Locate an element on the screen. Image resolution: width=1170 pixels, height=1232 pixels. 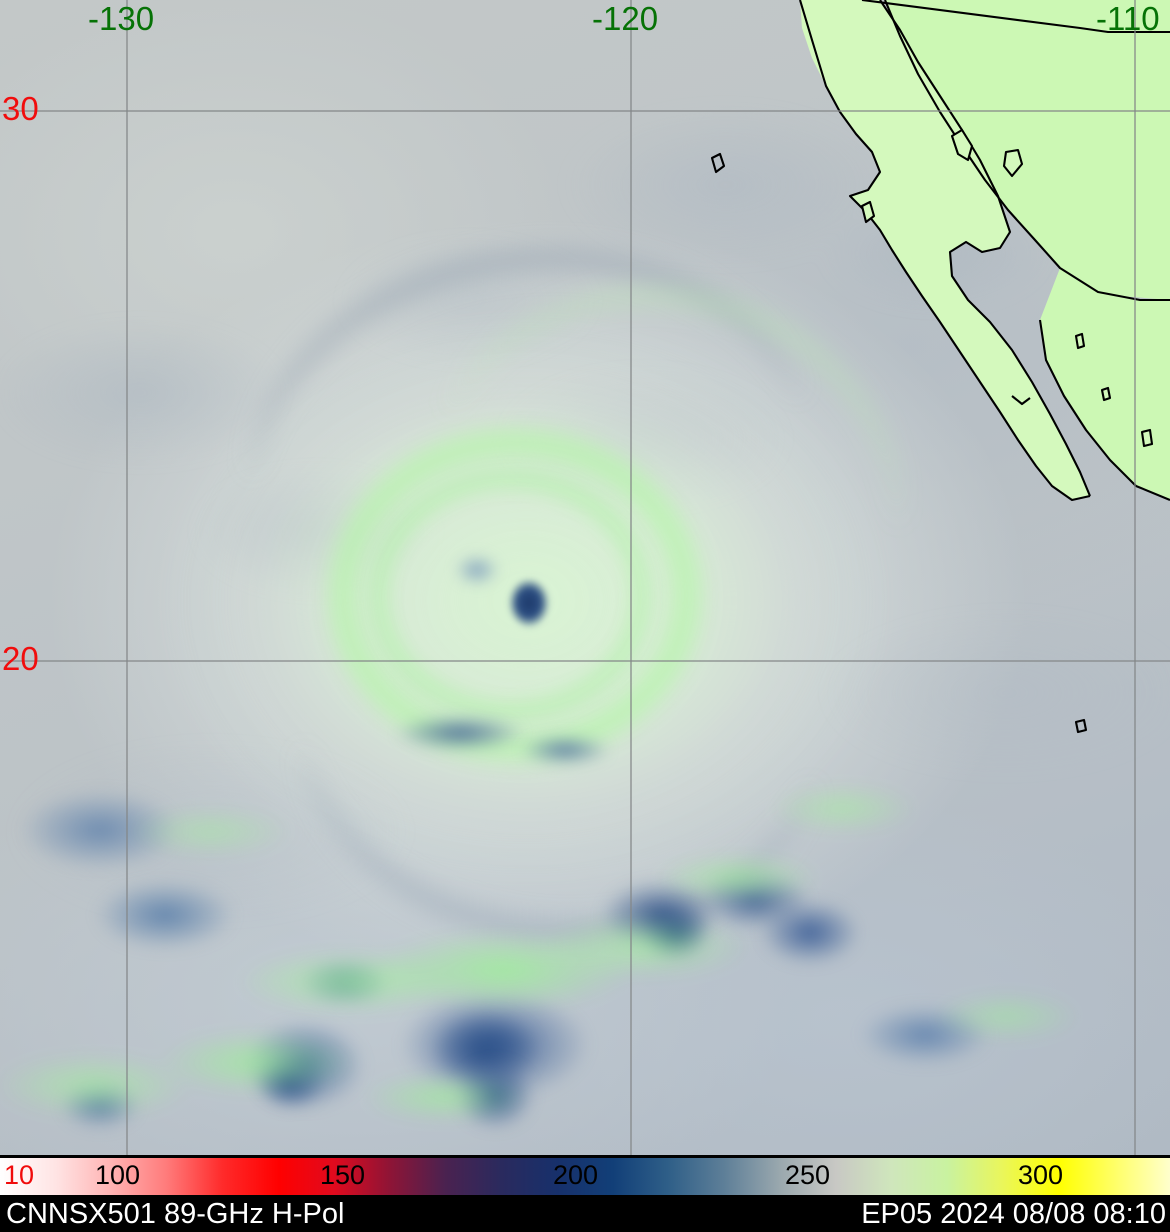
lat-label-30: 30 is located at coordinates (20, 108).